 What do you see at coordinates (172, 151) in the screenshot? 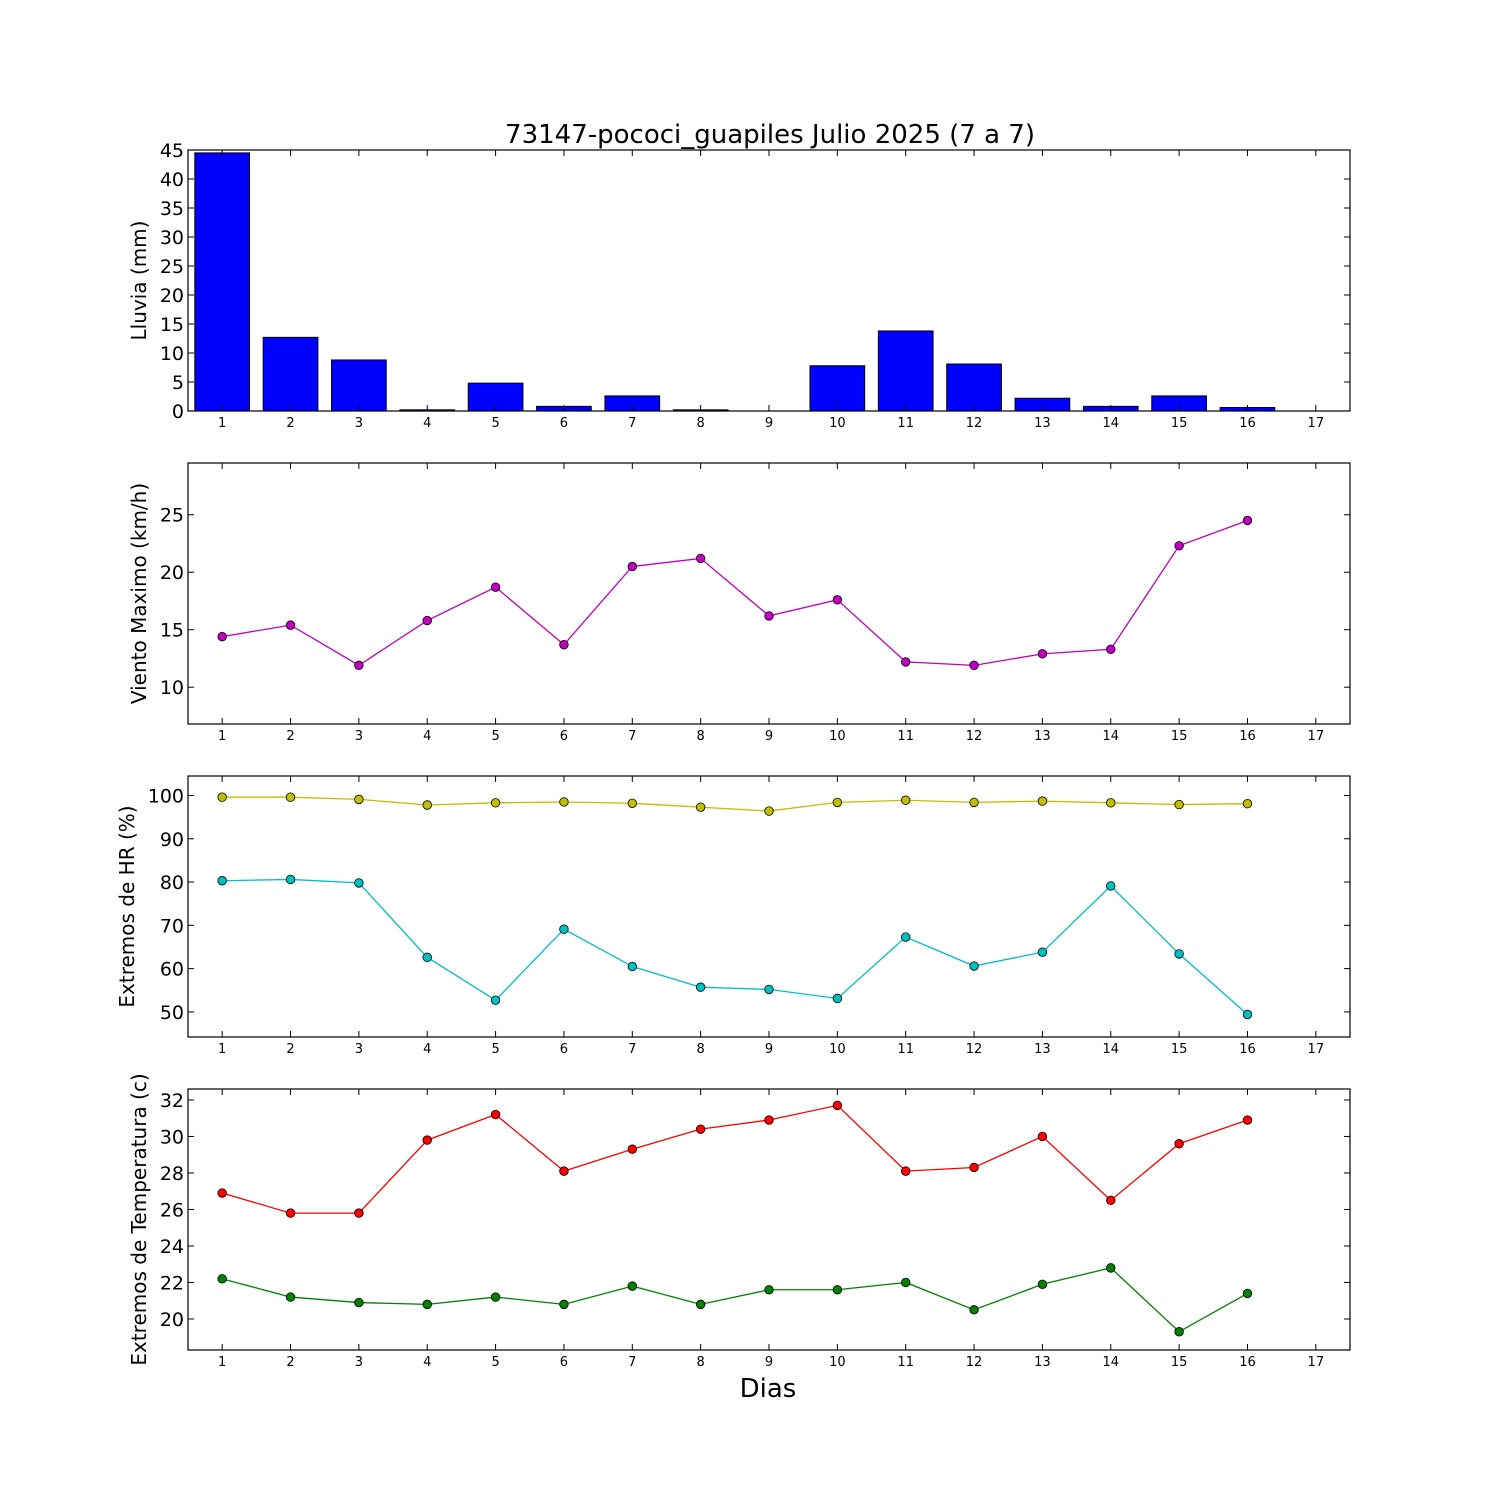
I see `y-tick-label: 45` at bounding box center [172, 151].